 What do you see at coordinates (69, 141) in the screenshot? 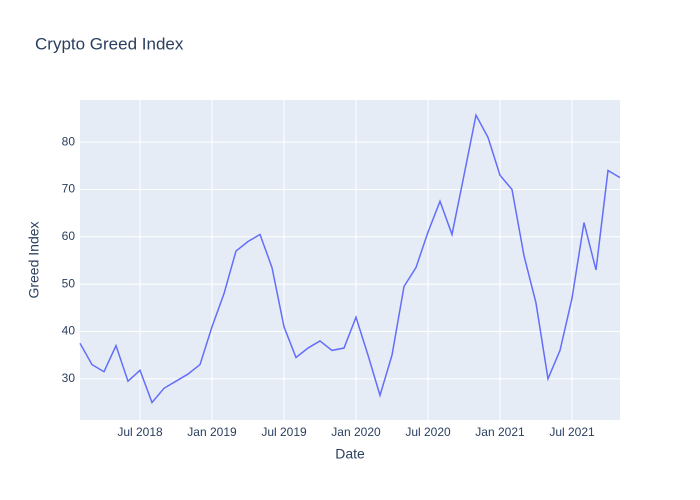
I see `y-tick-label: 80` at bounding box center [69, 141].